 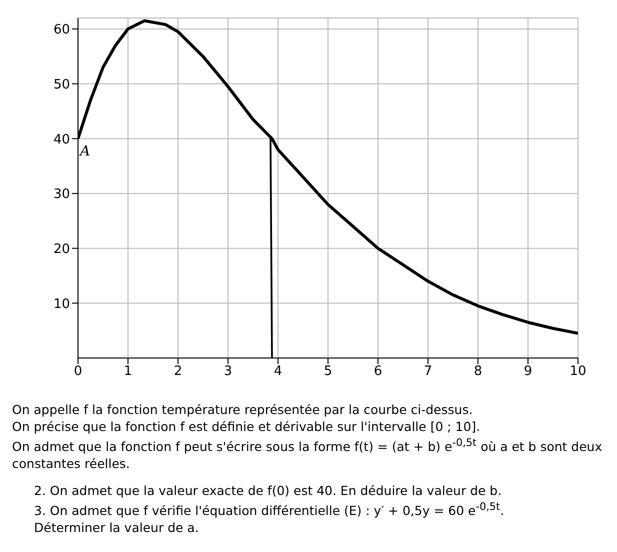 What do you see at coordinates (61, 249) in the screenshot?
I see `y-tick-label: 20` at bounding box center [61, 249].